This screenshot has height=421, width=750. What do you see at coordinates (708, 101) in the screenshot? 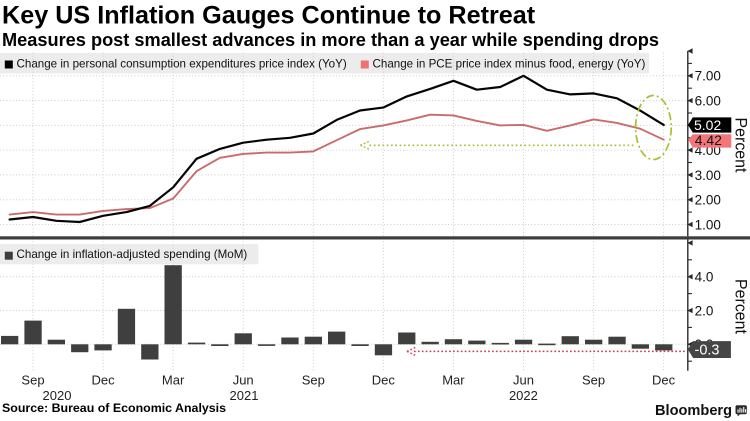
I see `svg-text: 6.00` at bounding box center [708, 101].